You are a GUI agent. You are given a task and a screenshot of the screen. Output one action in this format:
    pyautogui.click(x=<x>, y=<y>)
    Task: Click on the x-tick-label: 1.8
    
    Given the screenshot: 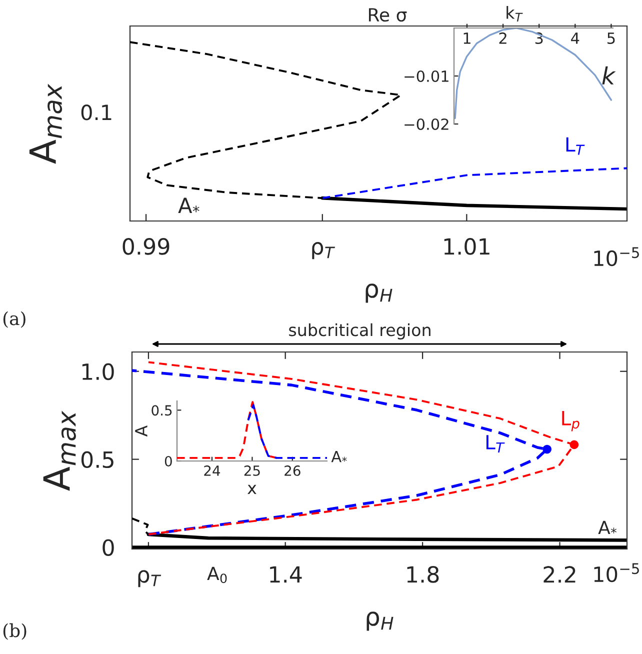 What is the action you would take?
    pyautogui.click(x=423, y=574)
    